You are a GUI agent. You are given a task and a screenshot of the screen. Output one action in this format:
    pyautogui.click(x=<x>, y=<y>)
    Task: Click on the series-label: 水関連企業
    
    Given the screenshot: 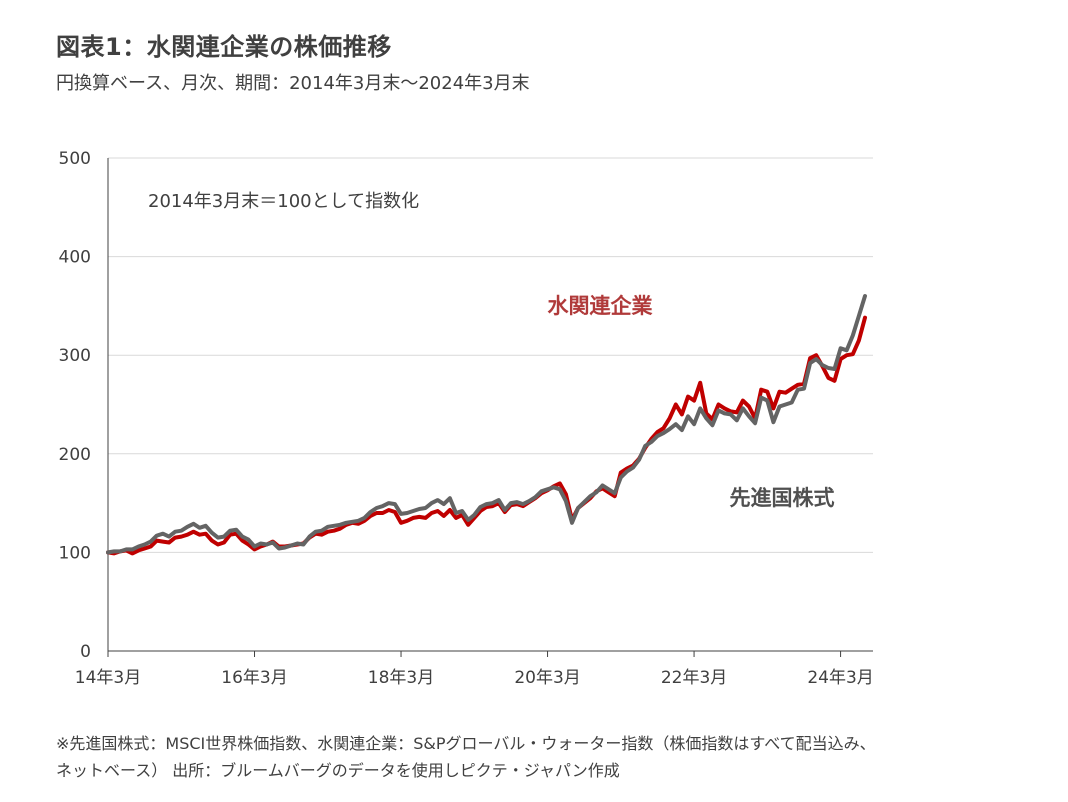 What is the action you would take?
    pyautogui.click(x=601, y=306)
    